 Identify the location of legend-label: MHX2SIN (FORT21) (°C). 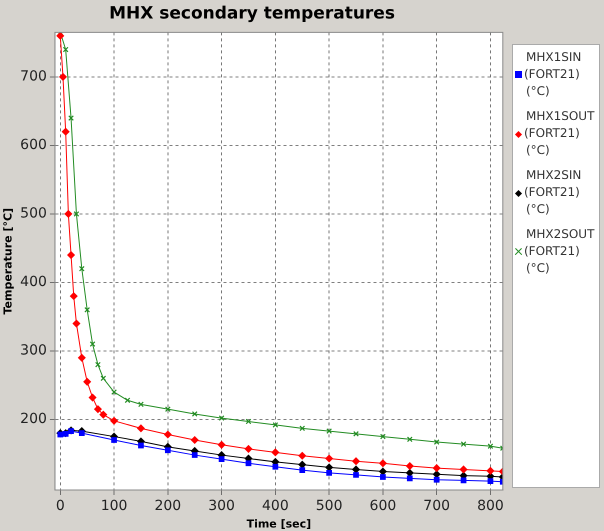
(552, 192).